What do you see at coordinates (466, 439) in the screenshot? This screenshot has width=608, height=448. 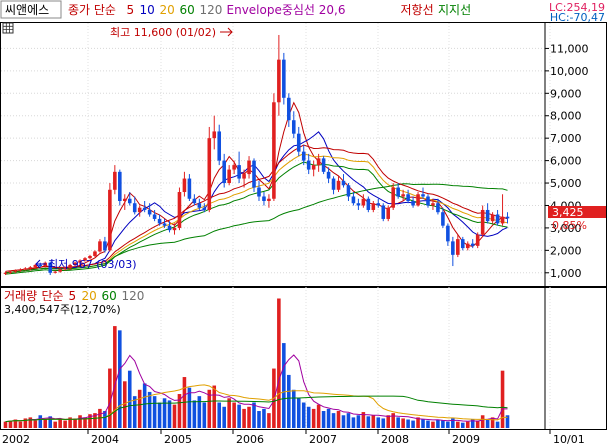 I see `time-tick-label: 2009` at bounding box center [466, 439].